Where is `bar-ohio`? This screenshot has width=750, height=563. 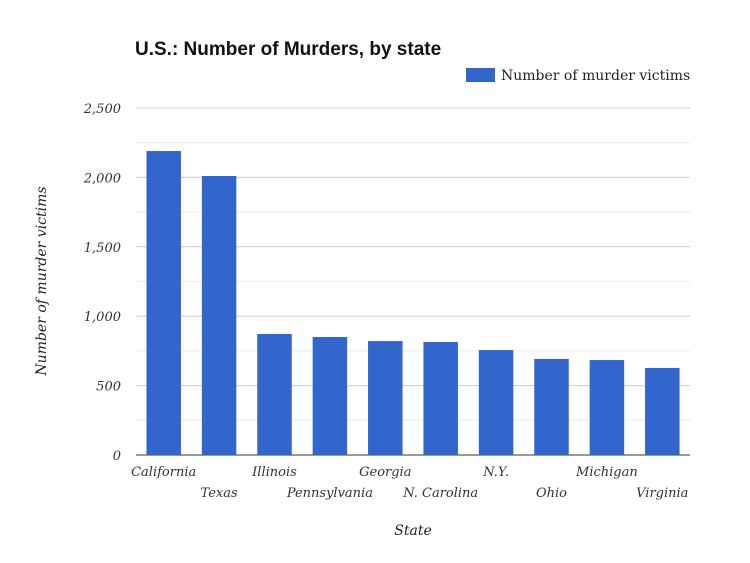 bar-ohio is located at coordinates (551, 406).